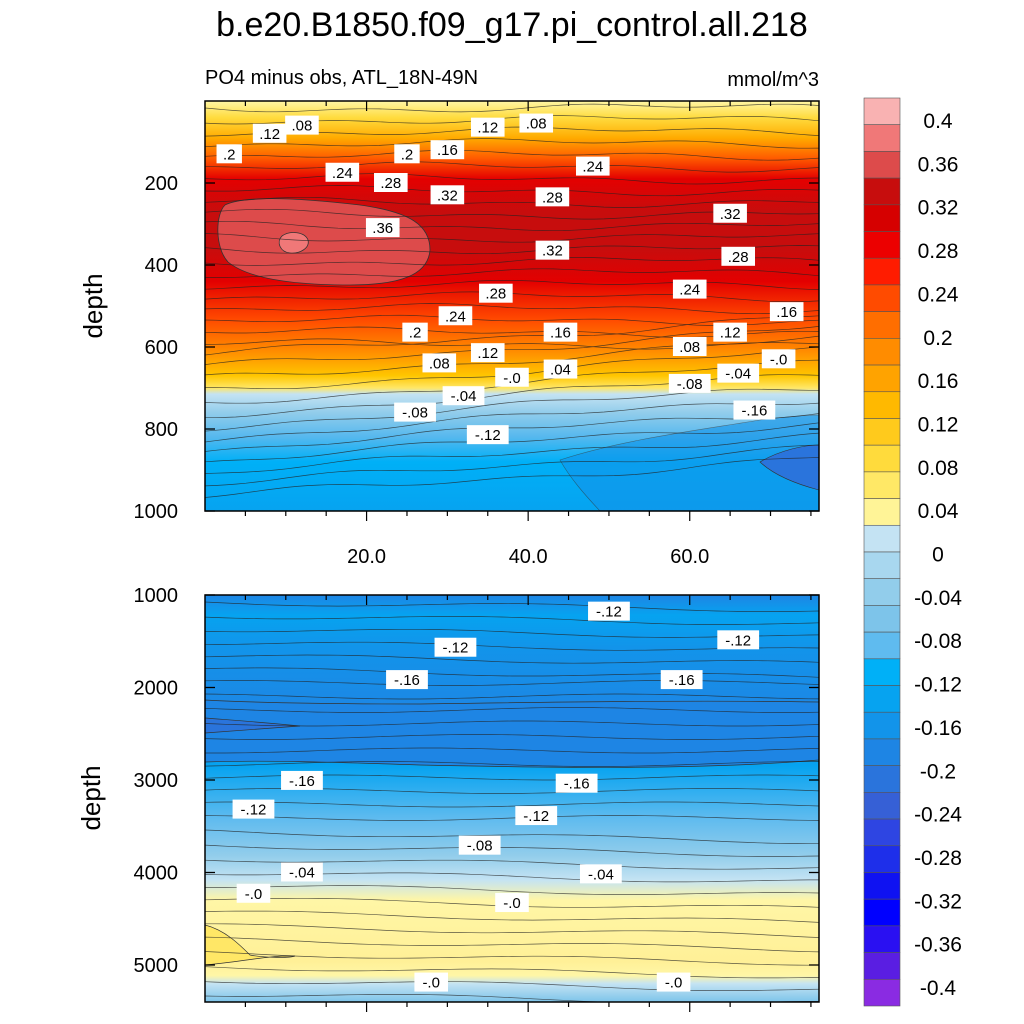  Describe the element at coordinates (269, 134) in the screenshot. I see `contour-label: .12` at that location.